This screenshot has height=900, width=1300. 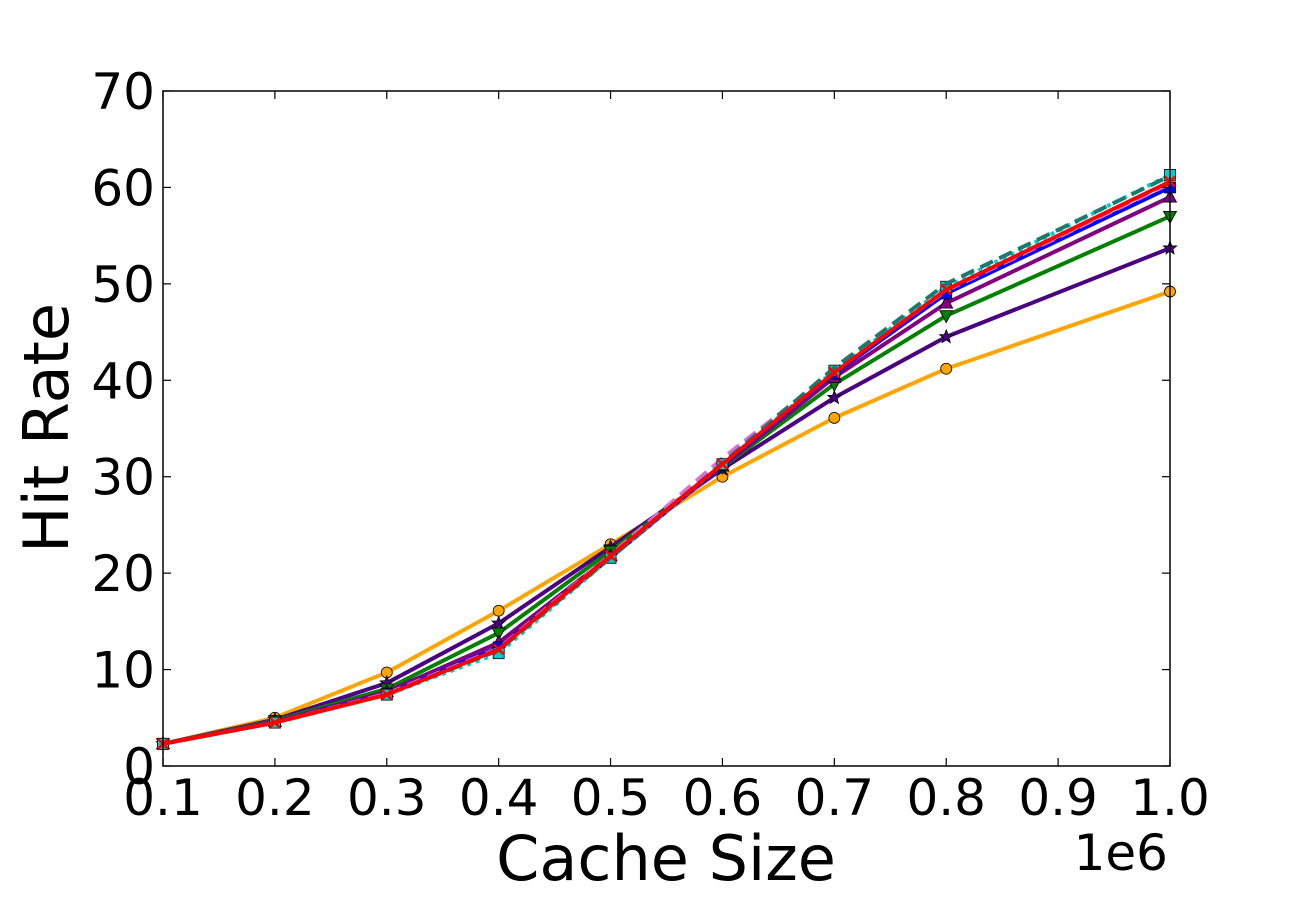 What do you see at coordinates (123, 92) in the screenshot?
I see `y-tick-label: 70` at bounding box center [123, 92].